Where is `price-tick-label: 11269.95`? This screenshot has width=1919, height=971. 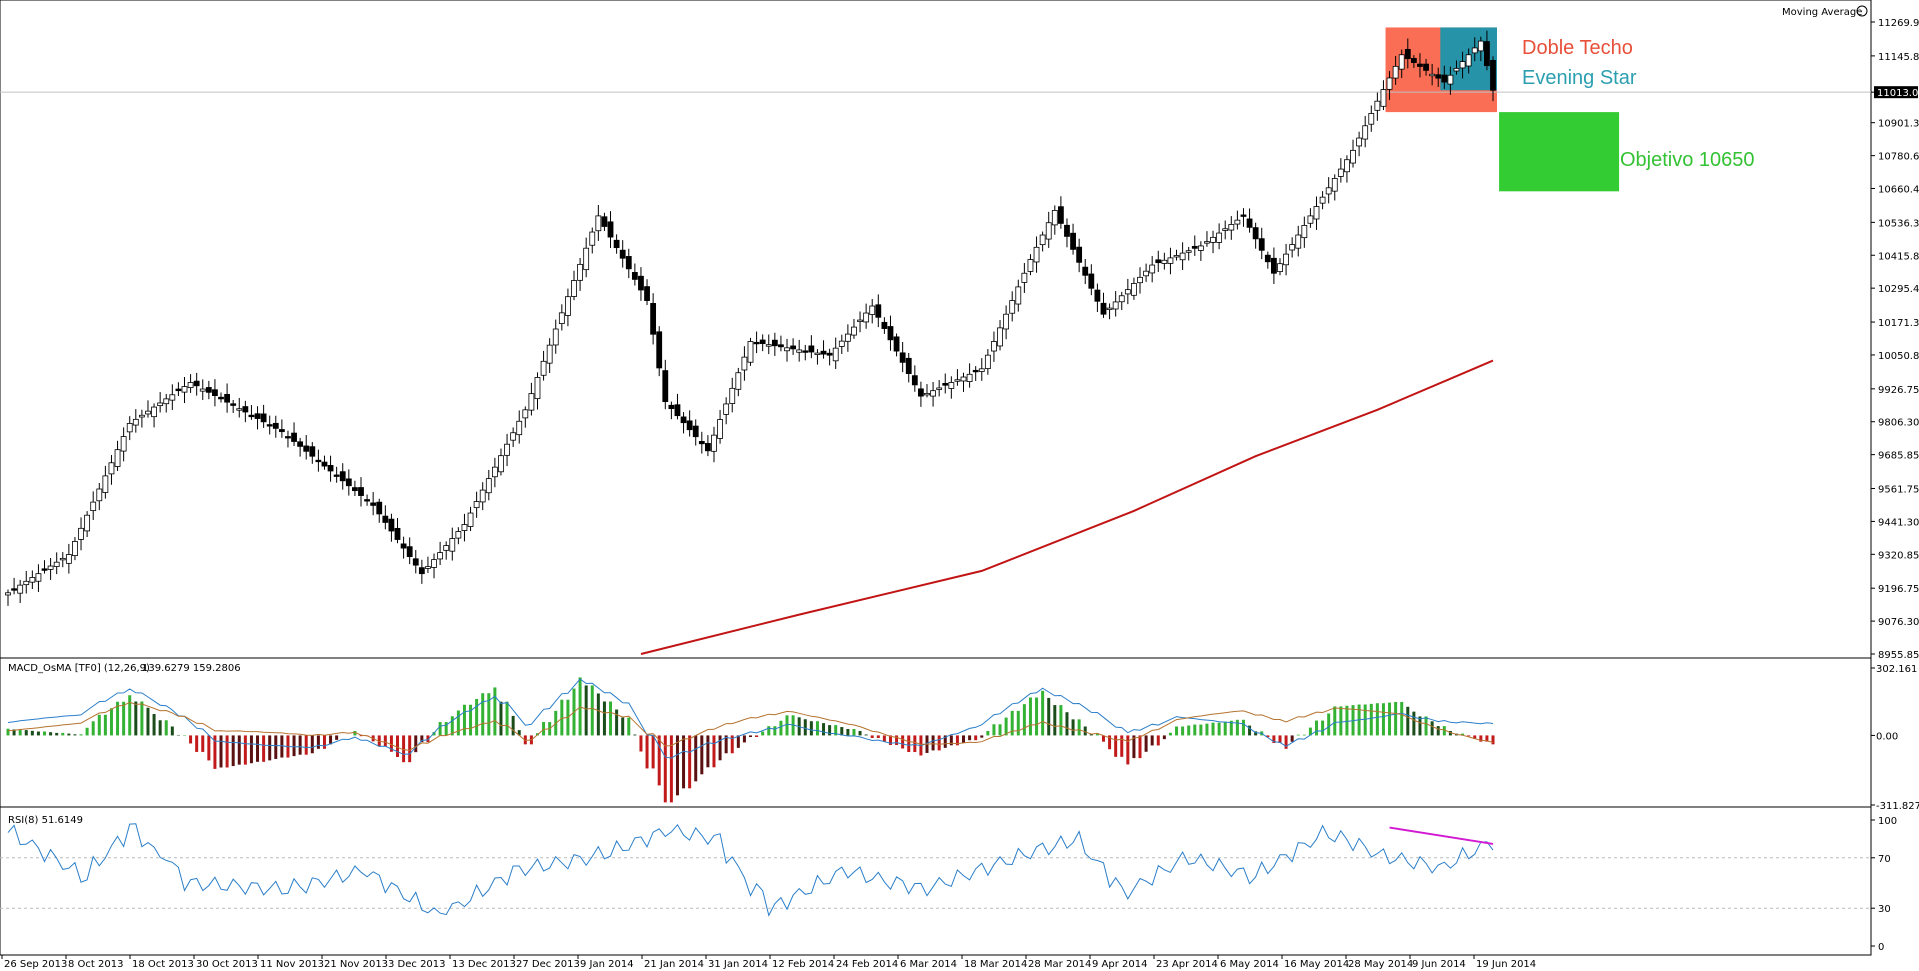
price-tick-label: 11269.95 is located at coordinates (1898, 23).